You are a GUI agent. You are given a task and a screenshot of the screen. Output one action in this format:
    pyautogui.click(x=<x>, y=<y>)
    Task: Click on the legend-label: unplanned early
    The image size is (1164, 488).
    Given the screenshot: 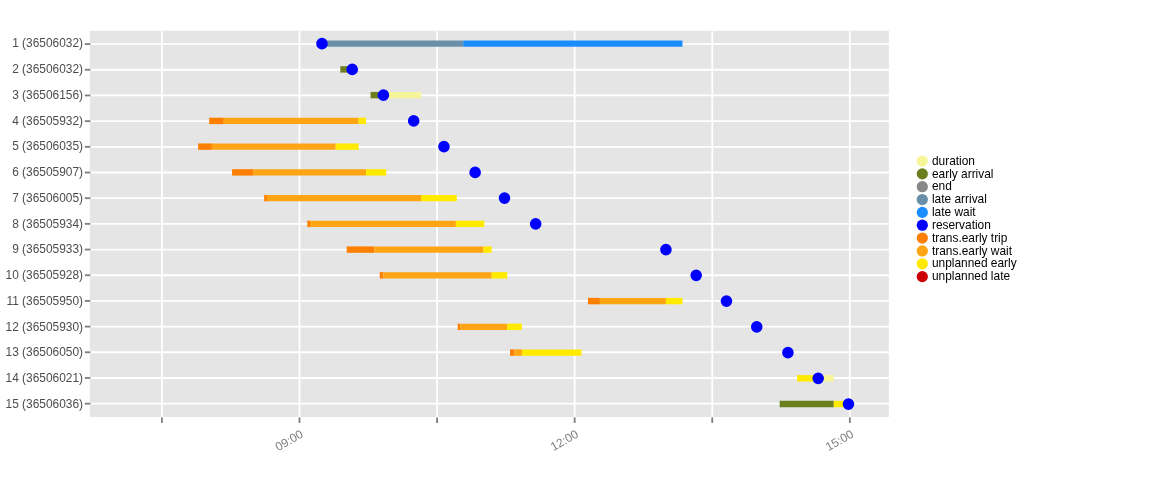 What is the action you would take?
    pyautogui.click(x=974, y=263)
    